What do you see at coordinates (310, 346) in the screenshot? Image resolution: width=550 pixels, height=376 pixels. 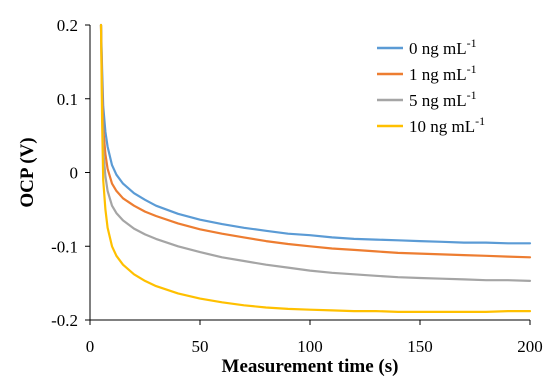 I see `x-tick-label: 100` at bounding box center [310, 346].